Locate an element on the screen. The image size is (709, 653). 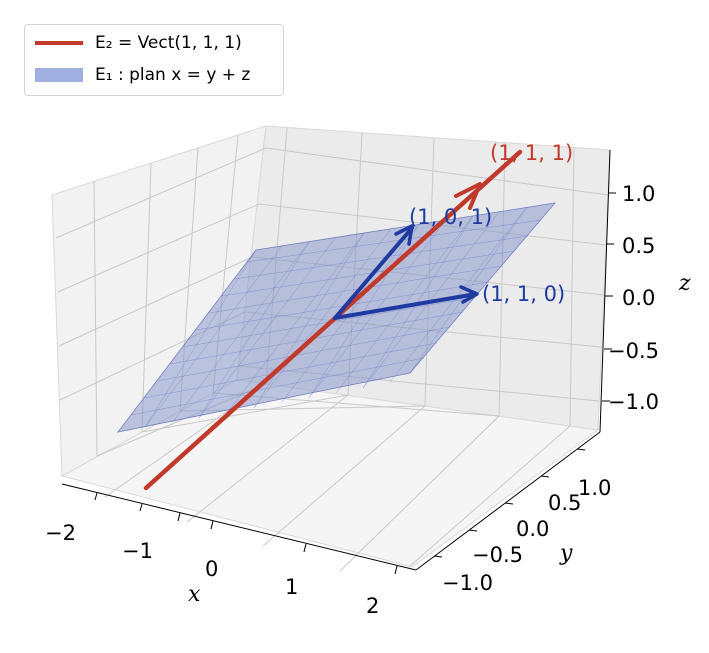
z-tick-label: 0.5 is located at coordinates (638, 246).